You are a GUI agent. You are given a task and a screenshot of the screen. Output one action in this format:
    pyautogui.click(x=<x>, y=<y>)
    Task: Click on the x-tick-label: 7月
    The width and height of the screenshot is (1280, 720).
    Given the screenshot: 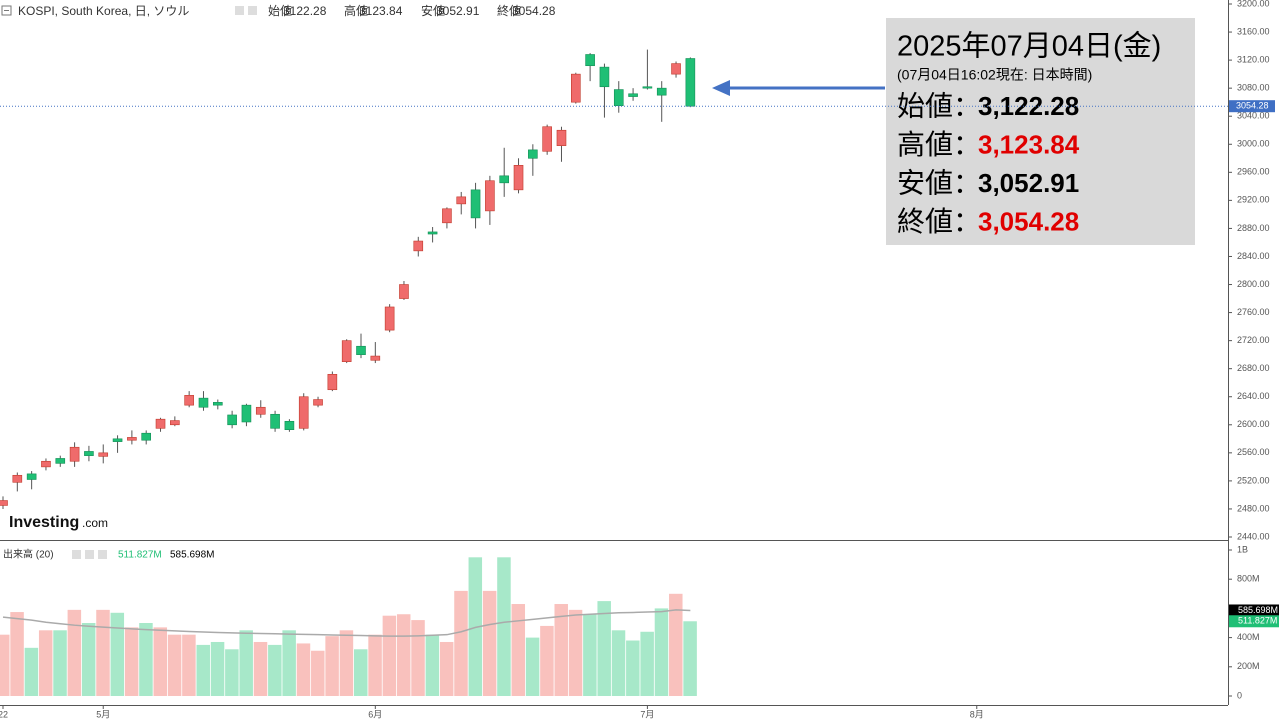 What is the action you would take?
    pyautogui.click(x=647, y=714)
    